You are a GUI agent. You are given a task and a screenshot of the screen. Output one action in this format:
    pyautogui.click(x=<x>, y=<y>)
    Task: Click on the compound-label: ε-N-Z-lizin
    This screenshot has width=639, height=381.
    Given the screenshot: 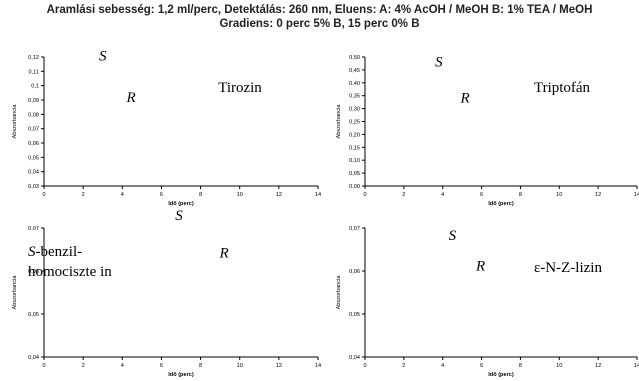 What is the action you would take?
    pyautogui.click(x=568, y=268)
    